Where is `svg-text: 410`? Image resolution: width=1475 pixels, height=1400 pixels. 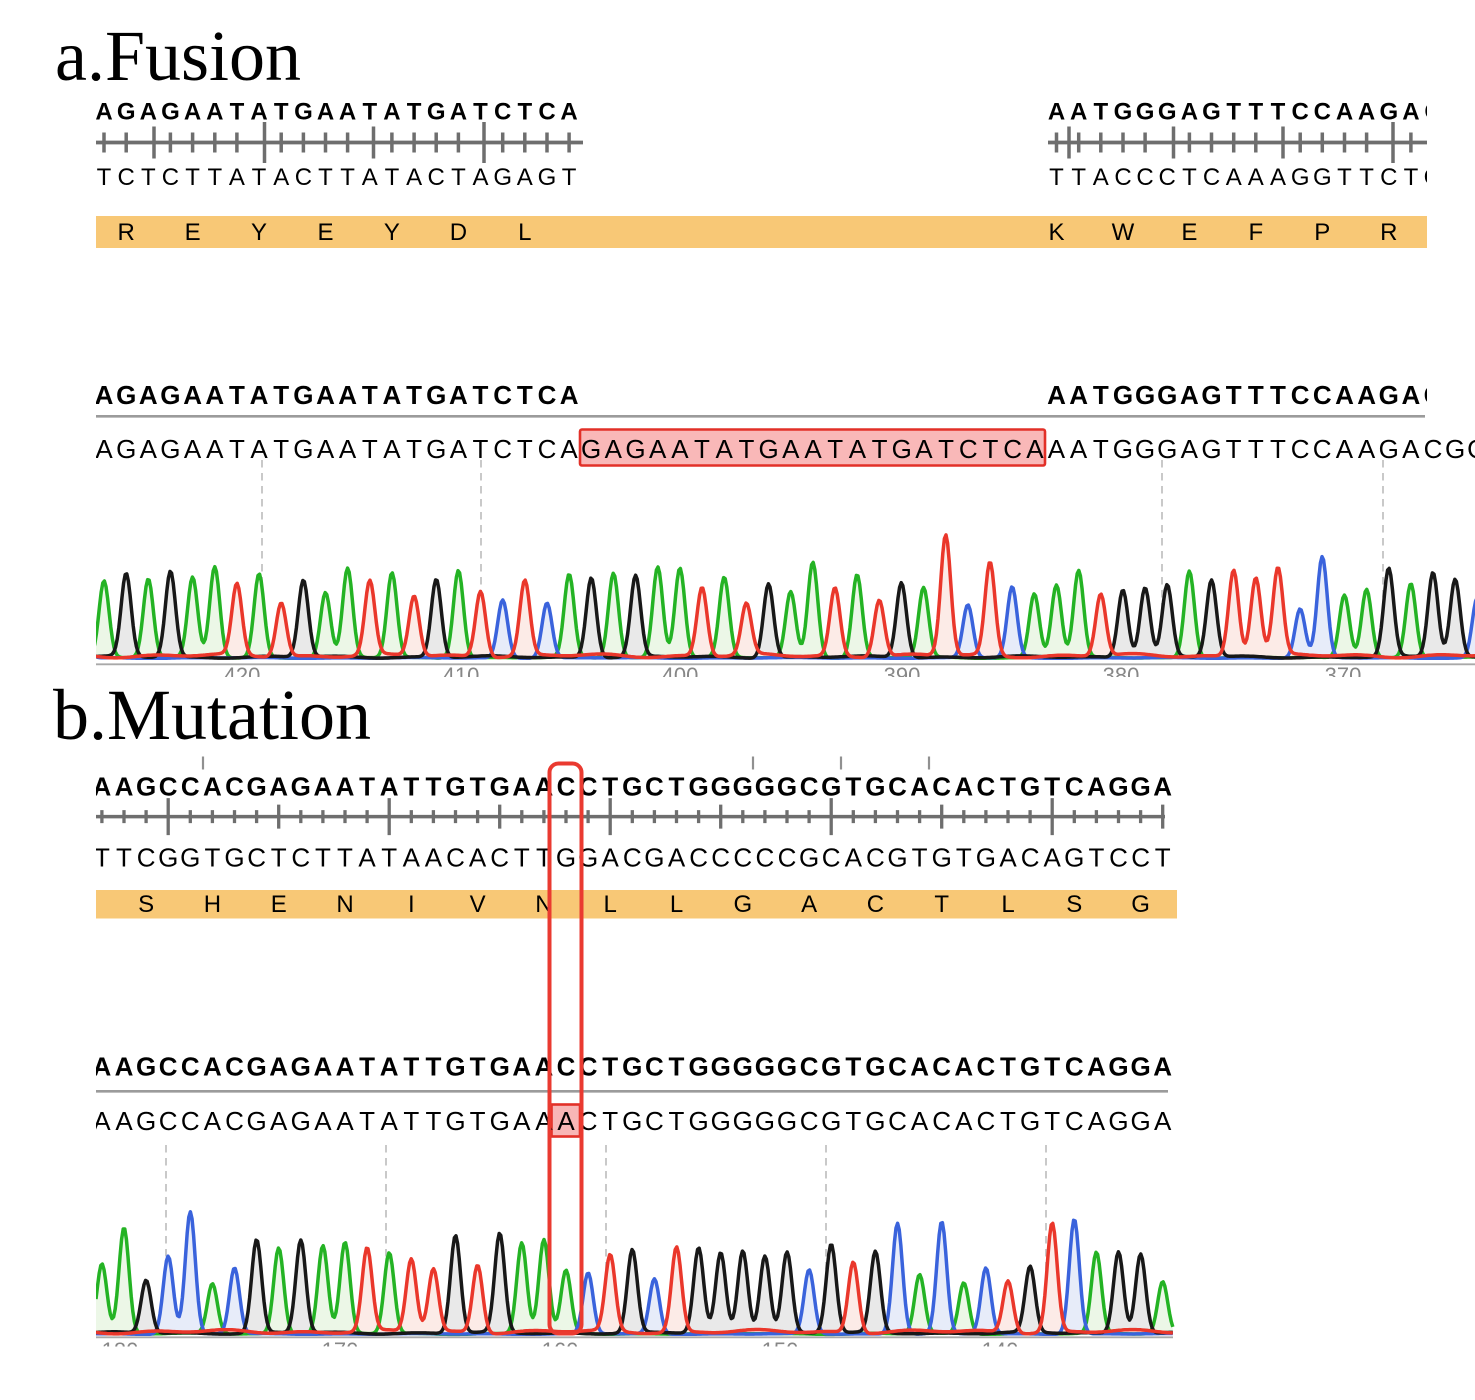
svg-text: 410 is located at coordinates (461, 675).